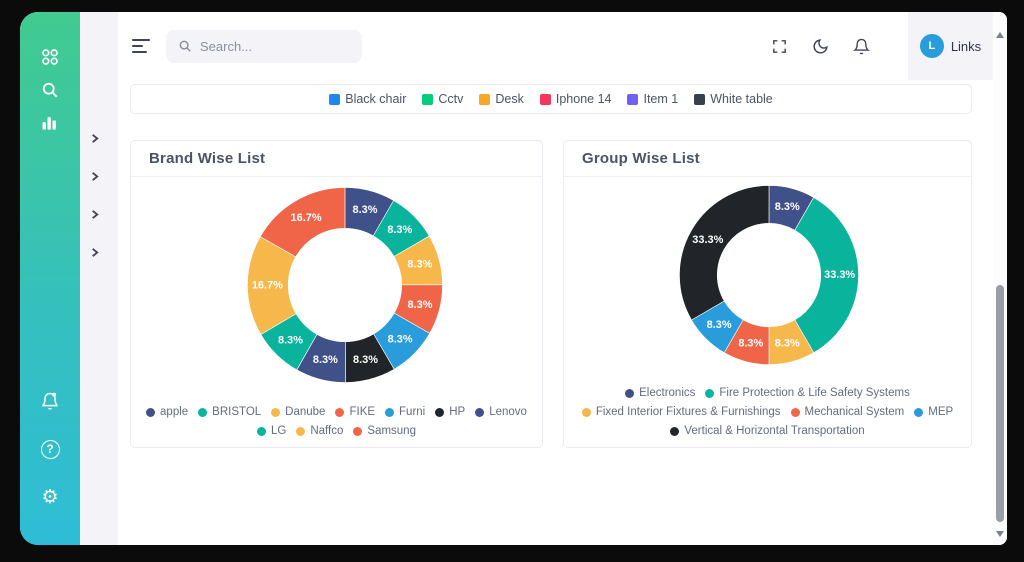 This screenshot has width=1024, height=562. Describe the element at coordinates (707, 240) in the screenshot. I see `slice-percent-label: 33.3%` at that location.